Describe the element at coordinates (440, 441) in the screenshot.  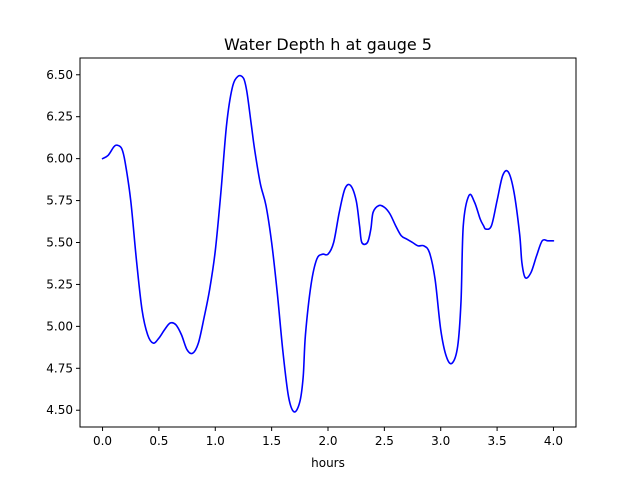
I see `x-tick-label: 3.0` at that location.